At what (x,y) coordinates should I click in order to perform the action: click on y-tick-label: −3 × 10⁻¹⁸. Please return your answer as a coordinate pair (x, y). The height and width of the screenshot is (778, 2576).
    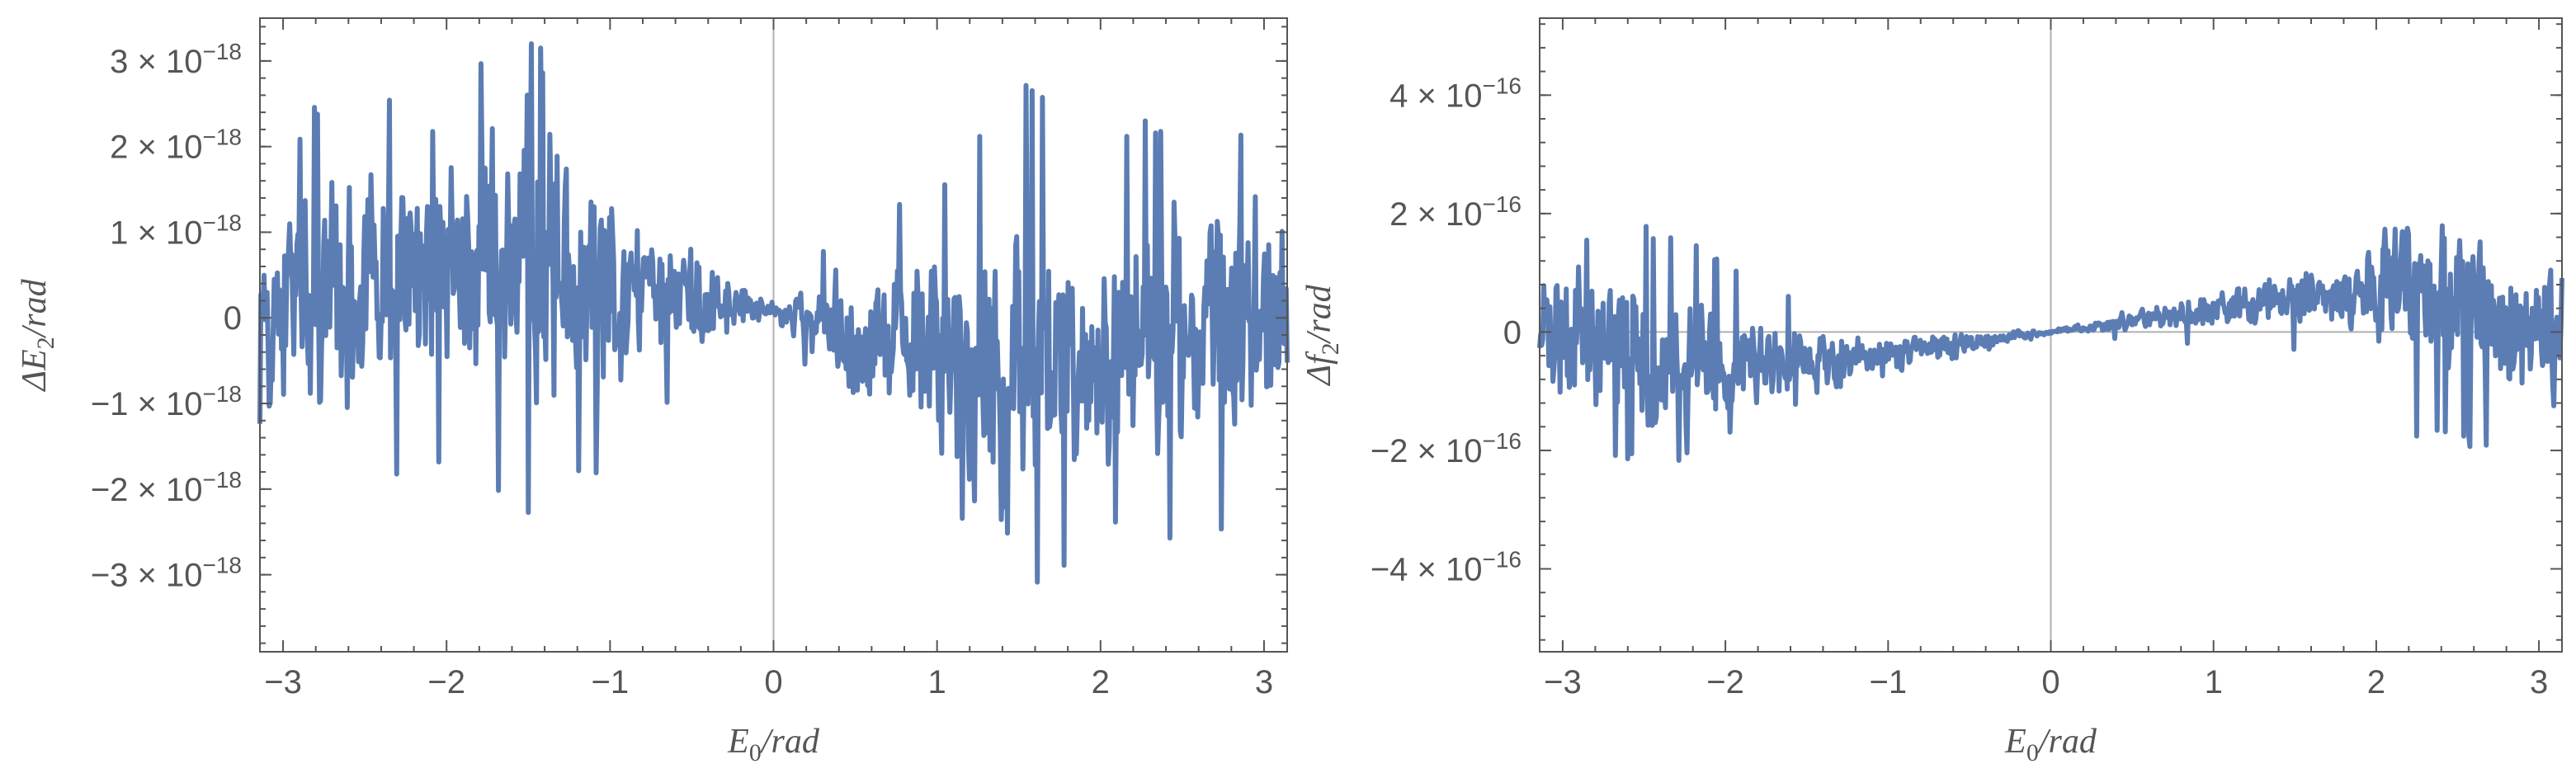
    Looking at the image, I should click on (166, 573).